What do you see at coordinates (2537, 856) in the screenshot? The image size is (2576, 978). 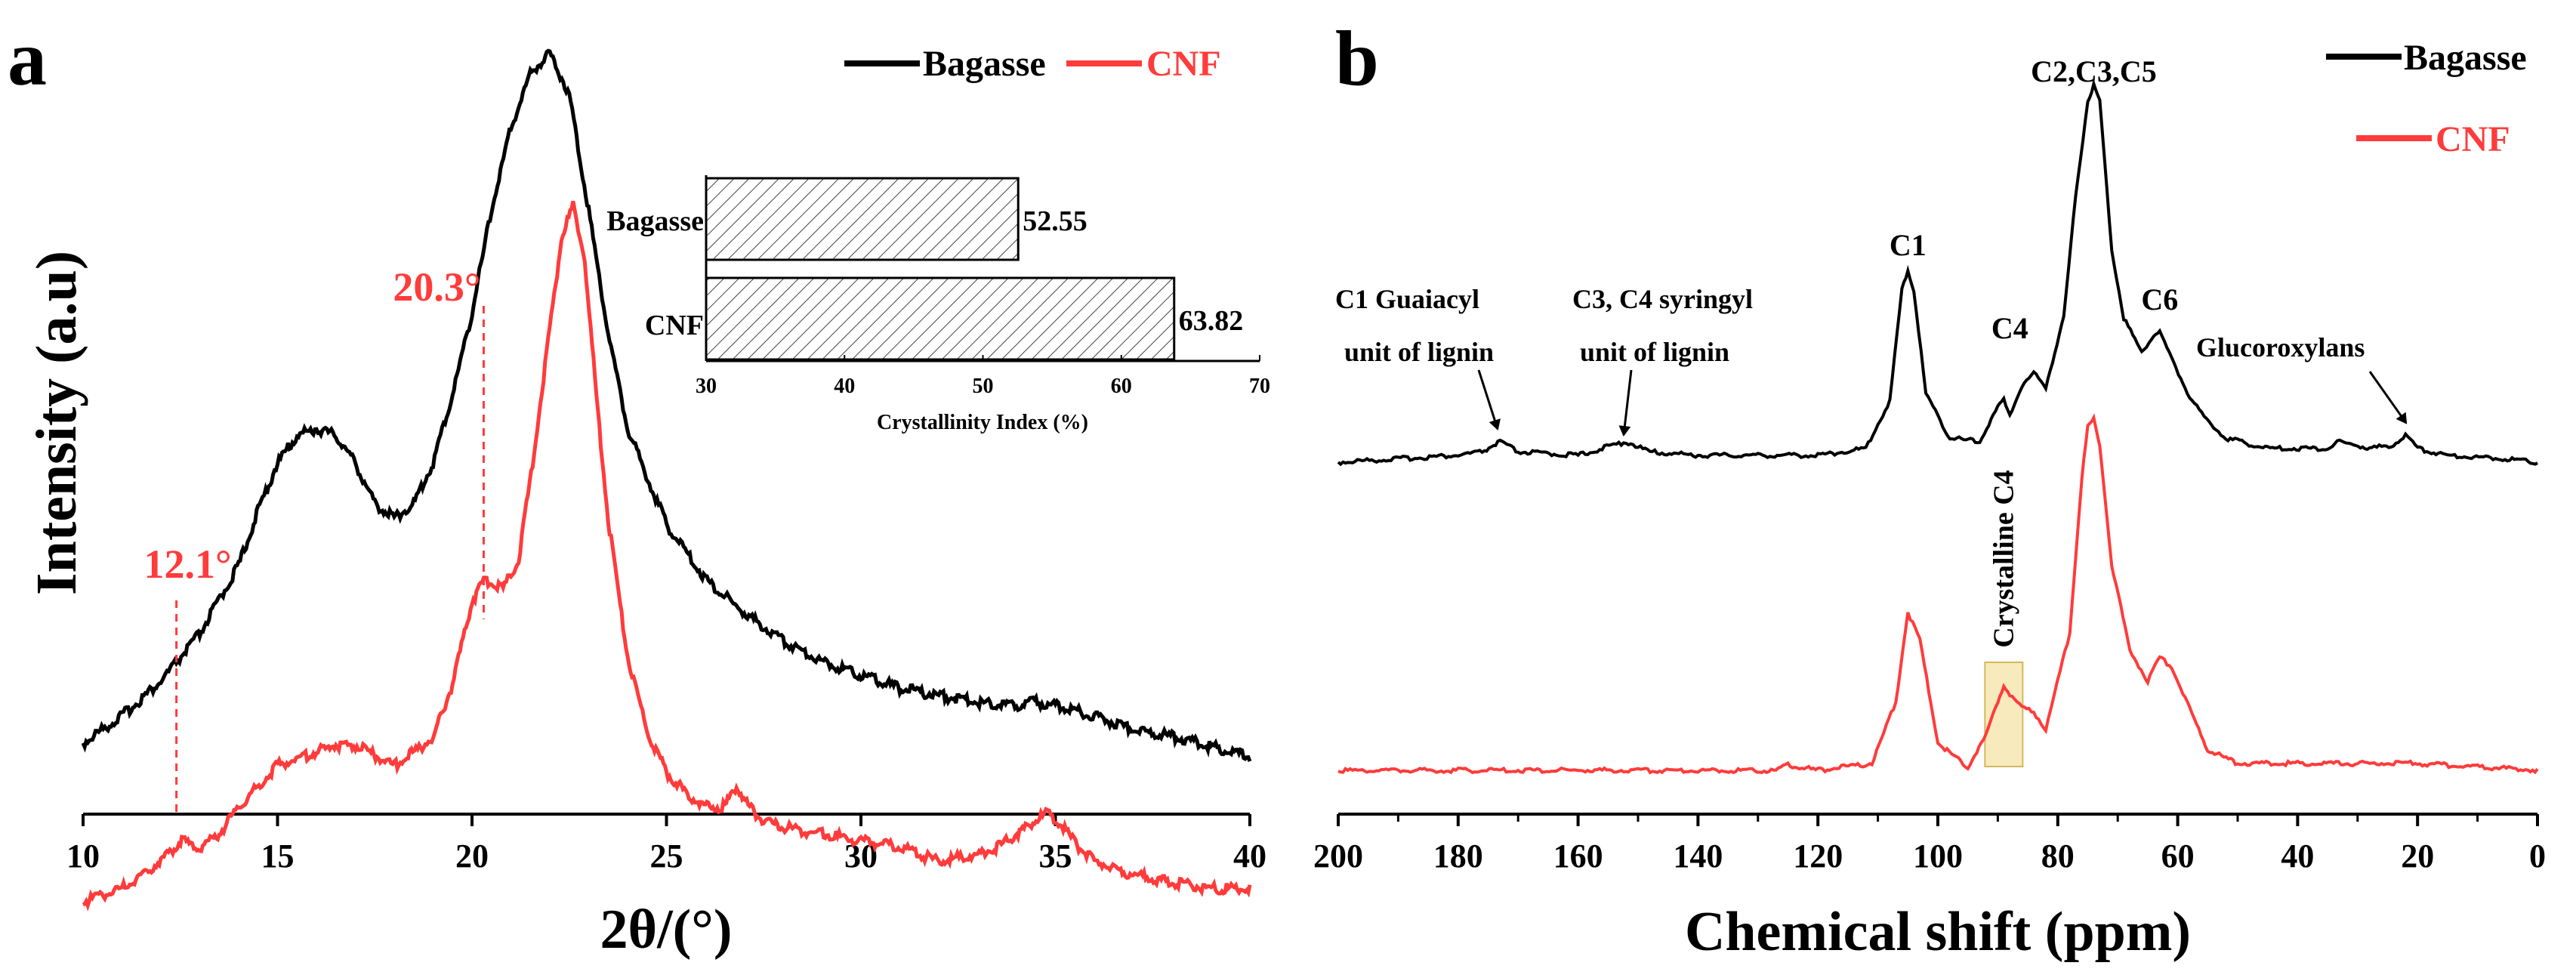 I see `x-tick-label: 0` at bounding box center [2537, 856].